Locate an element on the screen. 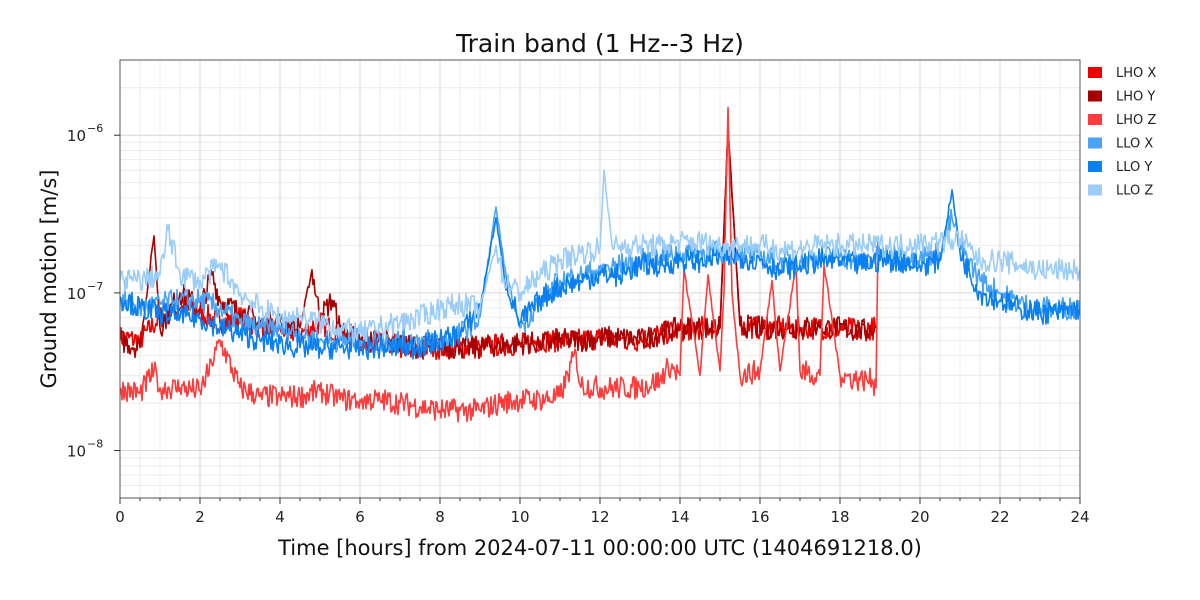  legend-label: LLO X is located at coordinates (1134, 144).